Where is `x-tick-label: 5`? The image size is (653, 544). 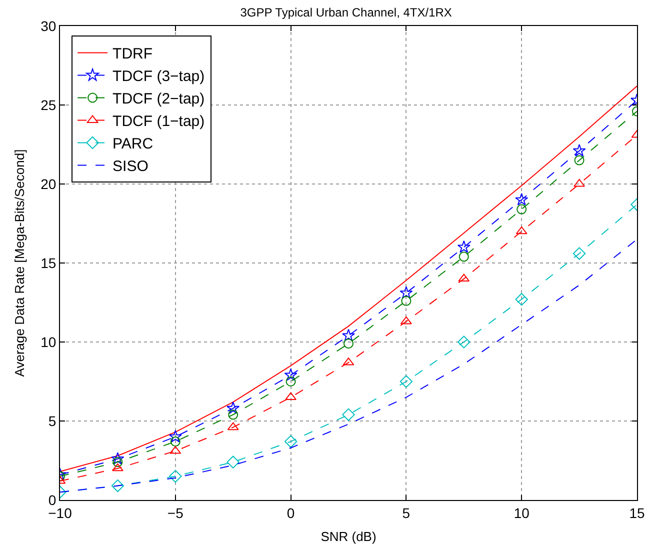
x-tick-label: 5 is located at coordinates (406, 512).